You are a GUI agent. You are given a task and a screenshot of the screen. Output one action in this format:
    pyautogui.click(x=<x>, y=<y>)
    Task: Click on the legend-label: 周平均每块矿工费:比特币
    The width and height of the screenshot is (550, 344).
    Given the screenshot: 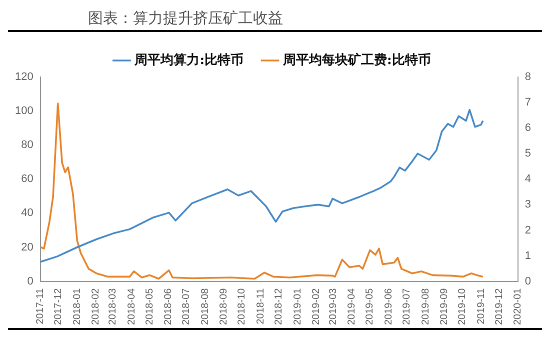 What is the action you would take?
    pyautogui.click(x=356, y=60)
    